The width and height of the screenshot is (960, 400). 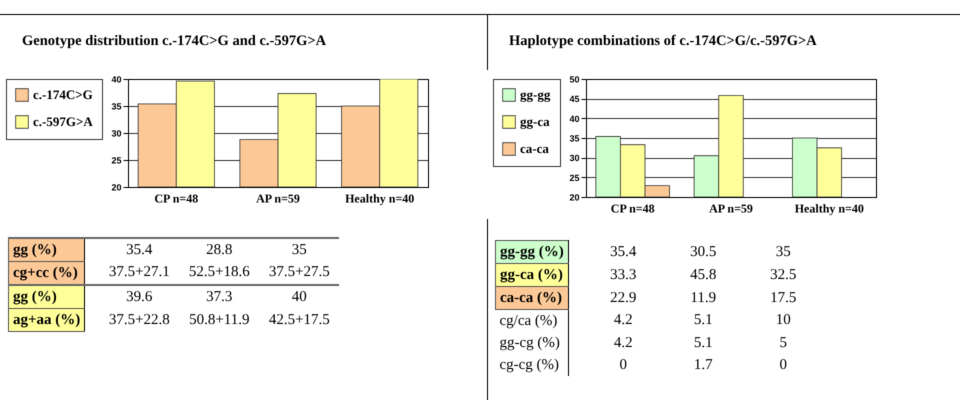 I want to click on text: 10, so click(x=783, y=320).